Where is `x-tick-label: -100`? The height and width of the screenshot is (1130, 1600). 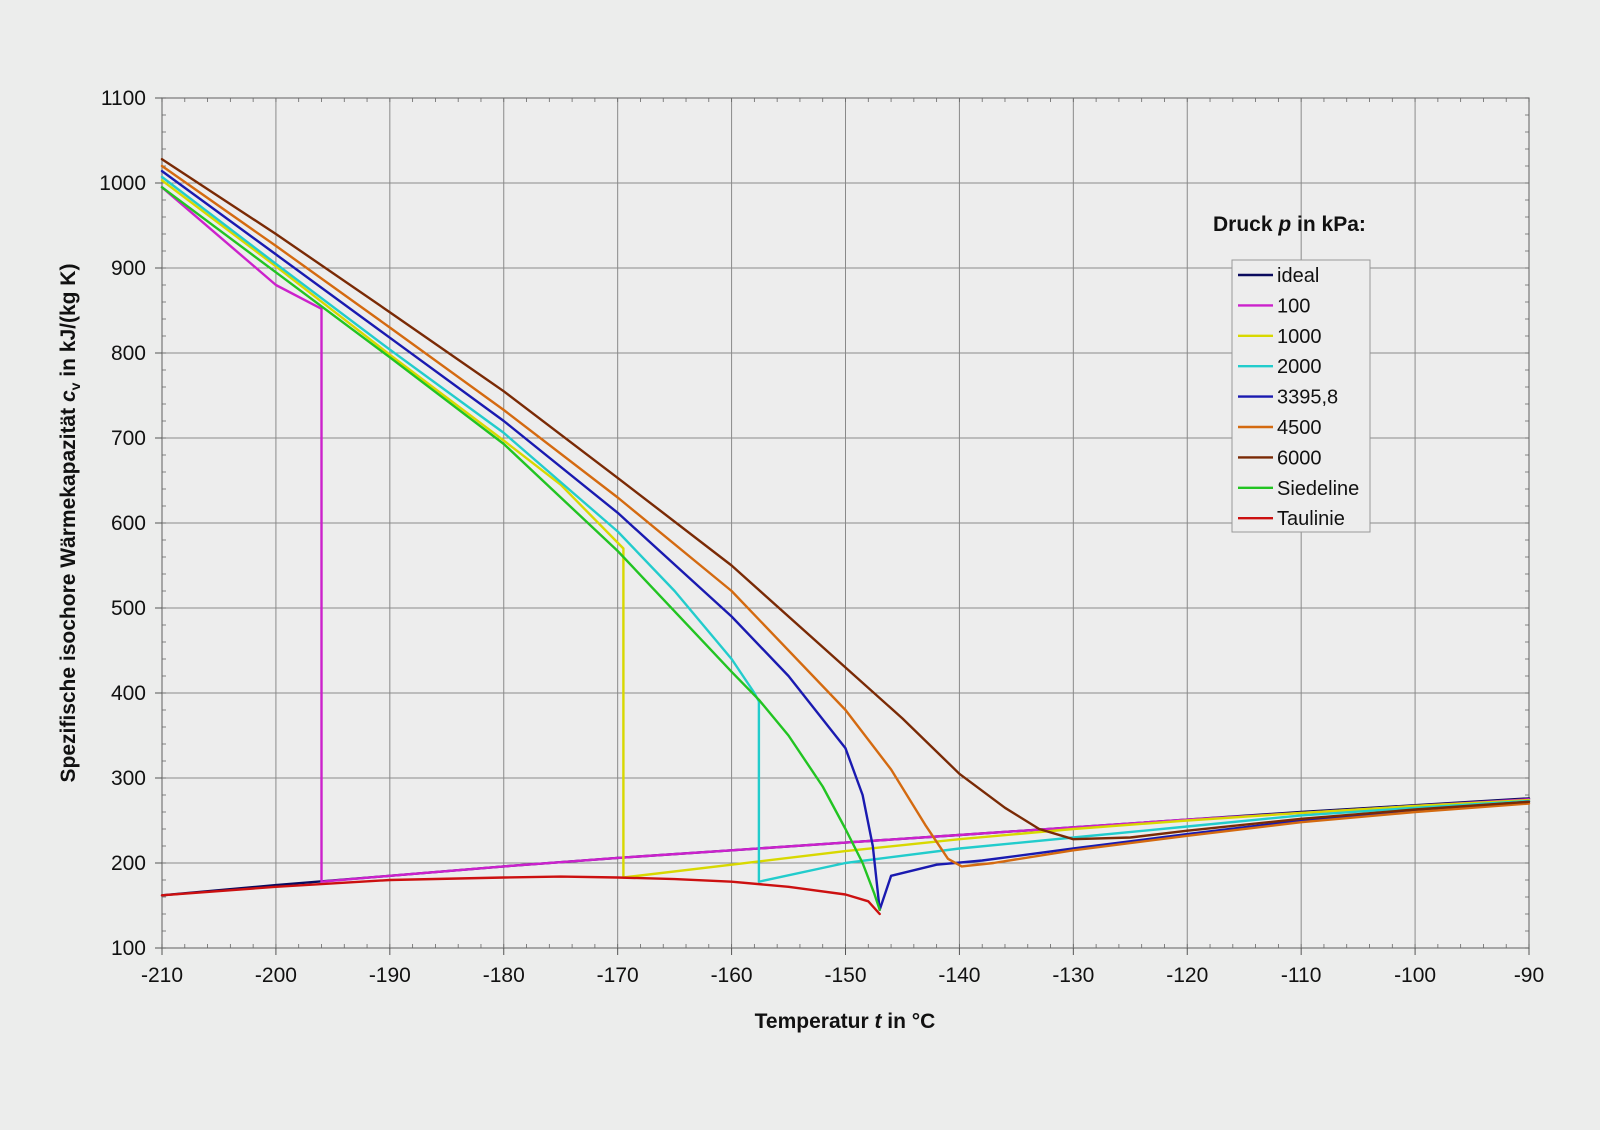
x-tick-label: -100 is located at coordinates (1415, 975).